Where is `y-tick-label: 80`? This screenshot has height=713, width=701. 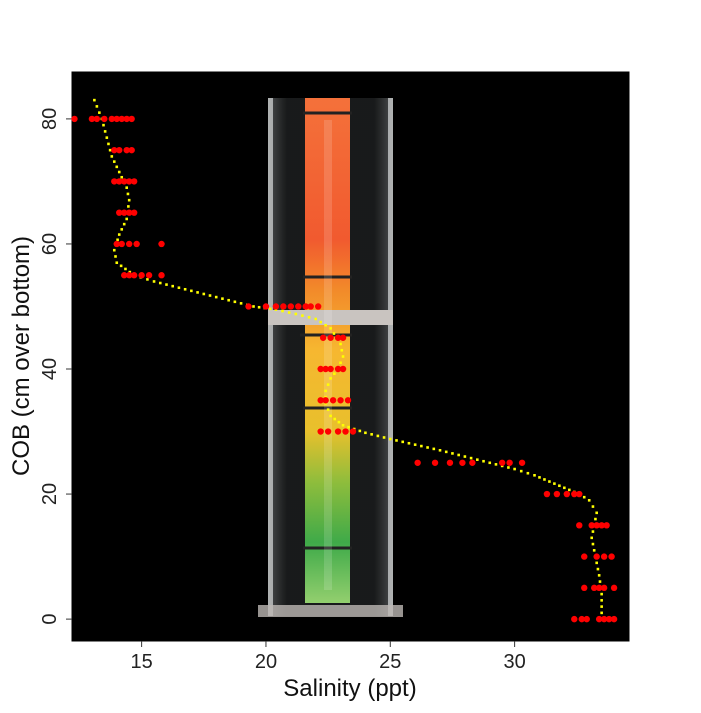
y-tick-label: 80 is located at coordinates (50, 119).